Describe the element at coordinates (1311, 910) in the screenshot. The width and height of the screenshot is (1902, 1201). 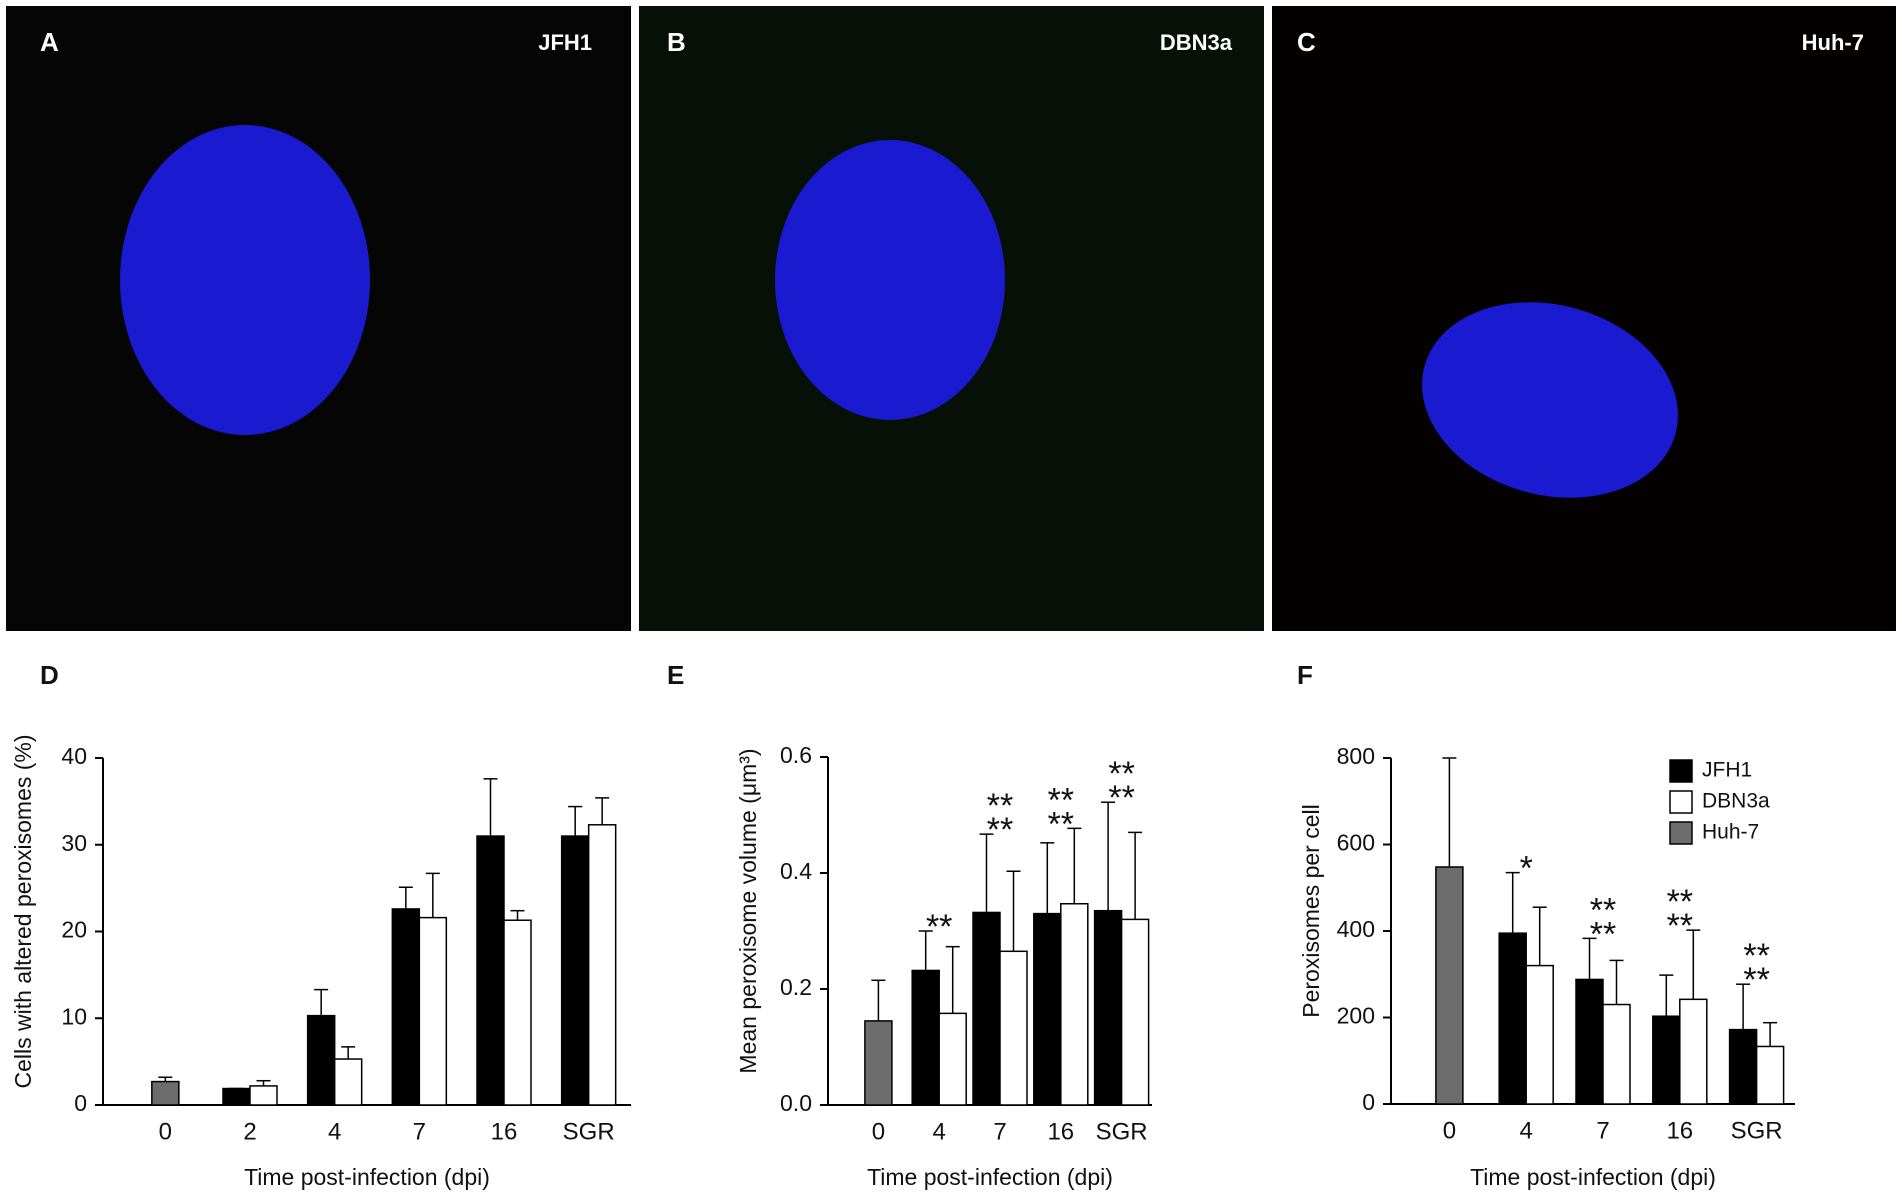
I see `y-axis-label: Peroxisomes per cell` at that location.